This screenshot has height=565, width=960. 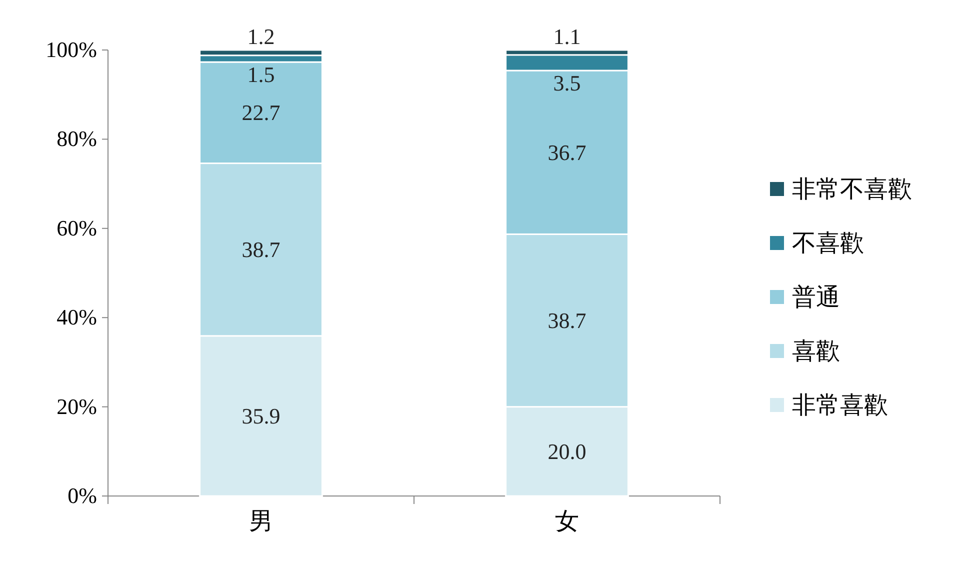 What do you see at coordinates (840, 406) in the screenshot?
I see `legend-label: 非常喜歡` at bounding box center [840, 406].